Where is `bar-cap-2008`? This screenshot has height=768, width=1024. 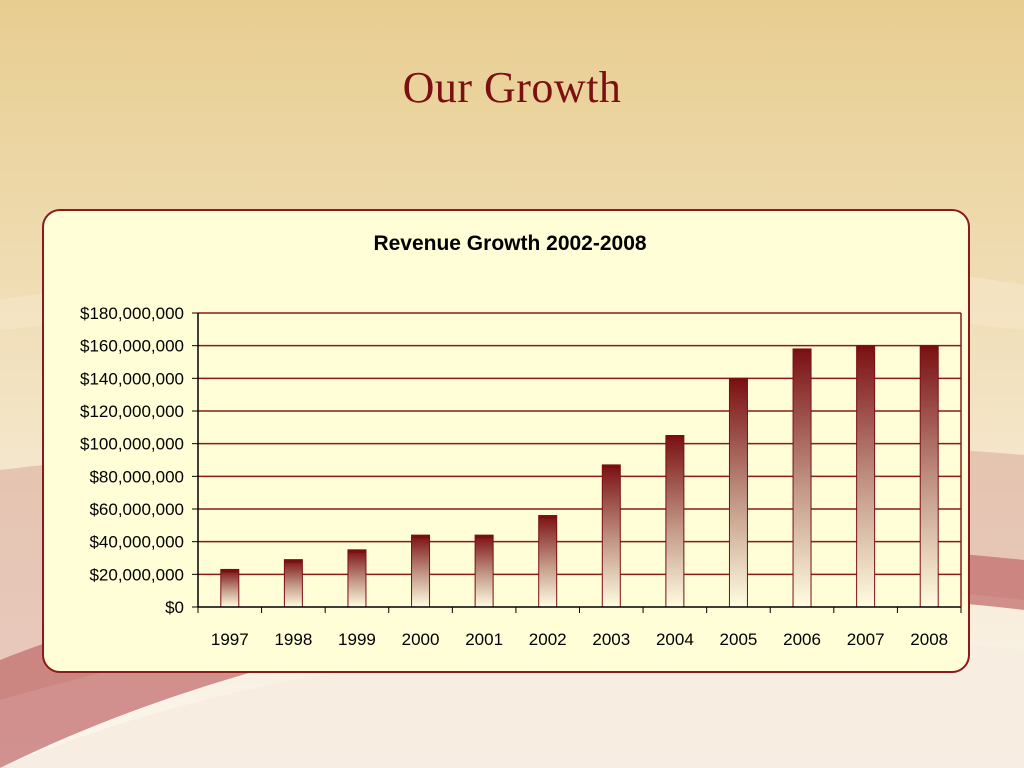
bar-cap-2008 is located at coordinates (929, 347).